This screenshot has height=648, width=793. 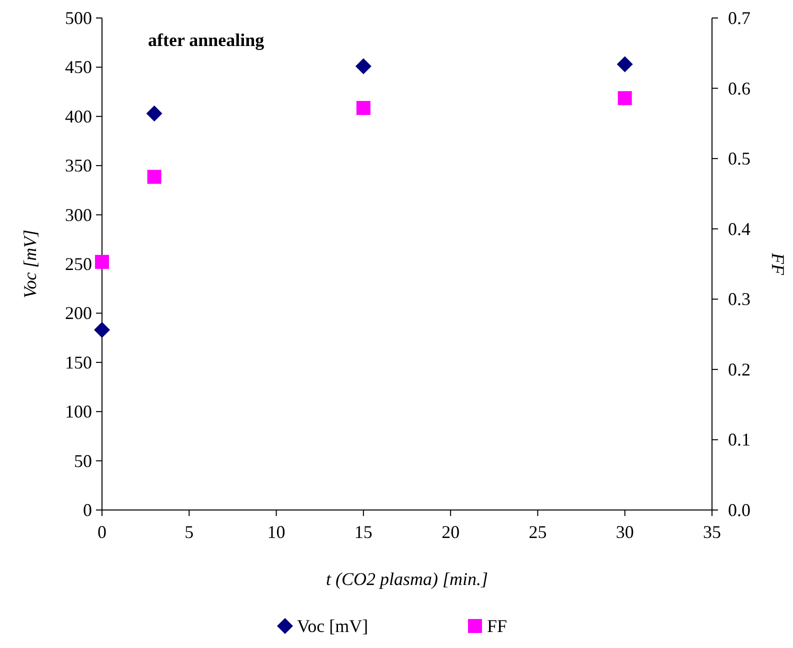 What do you see at coordinates (276, 532) in the screenshot?
I see `x-tick-label: 10` at bounding box center [276, 532].